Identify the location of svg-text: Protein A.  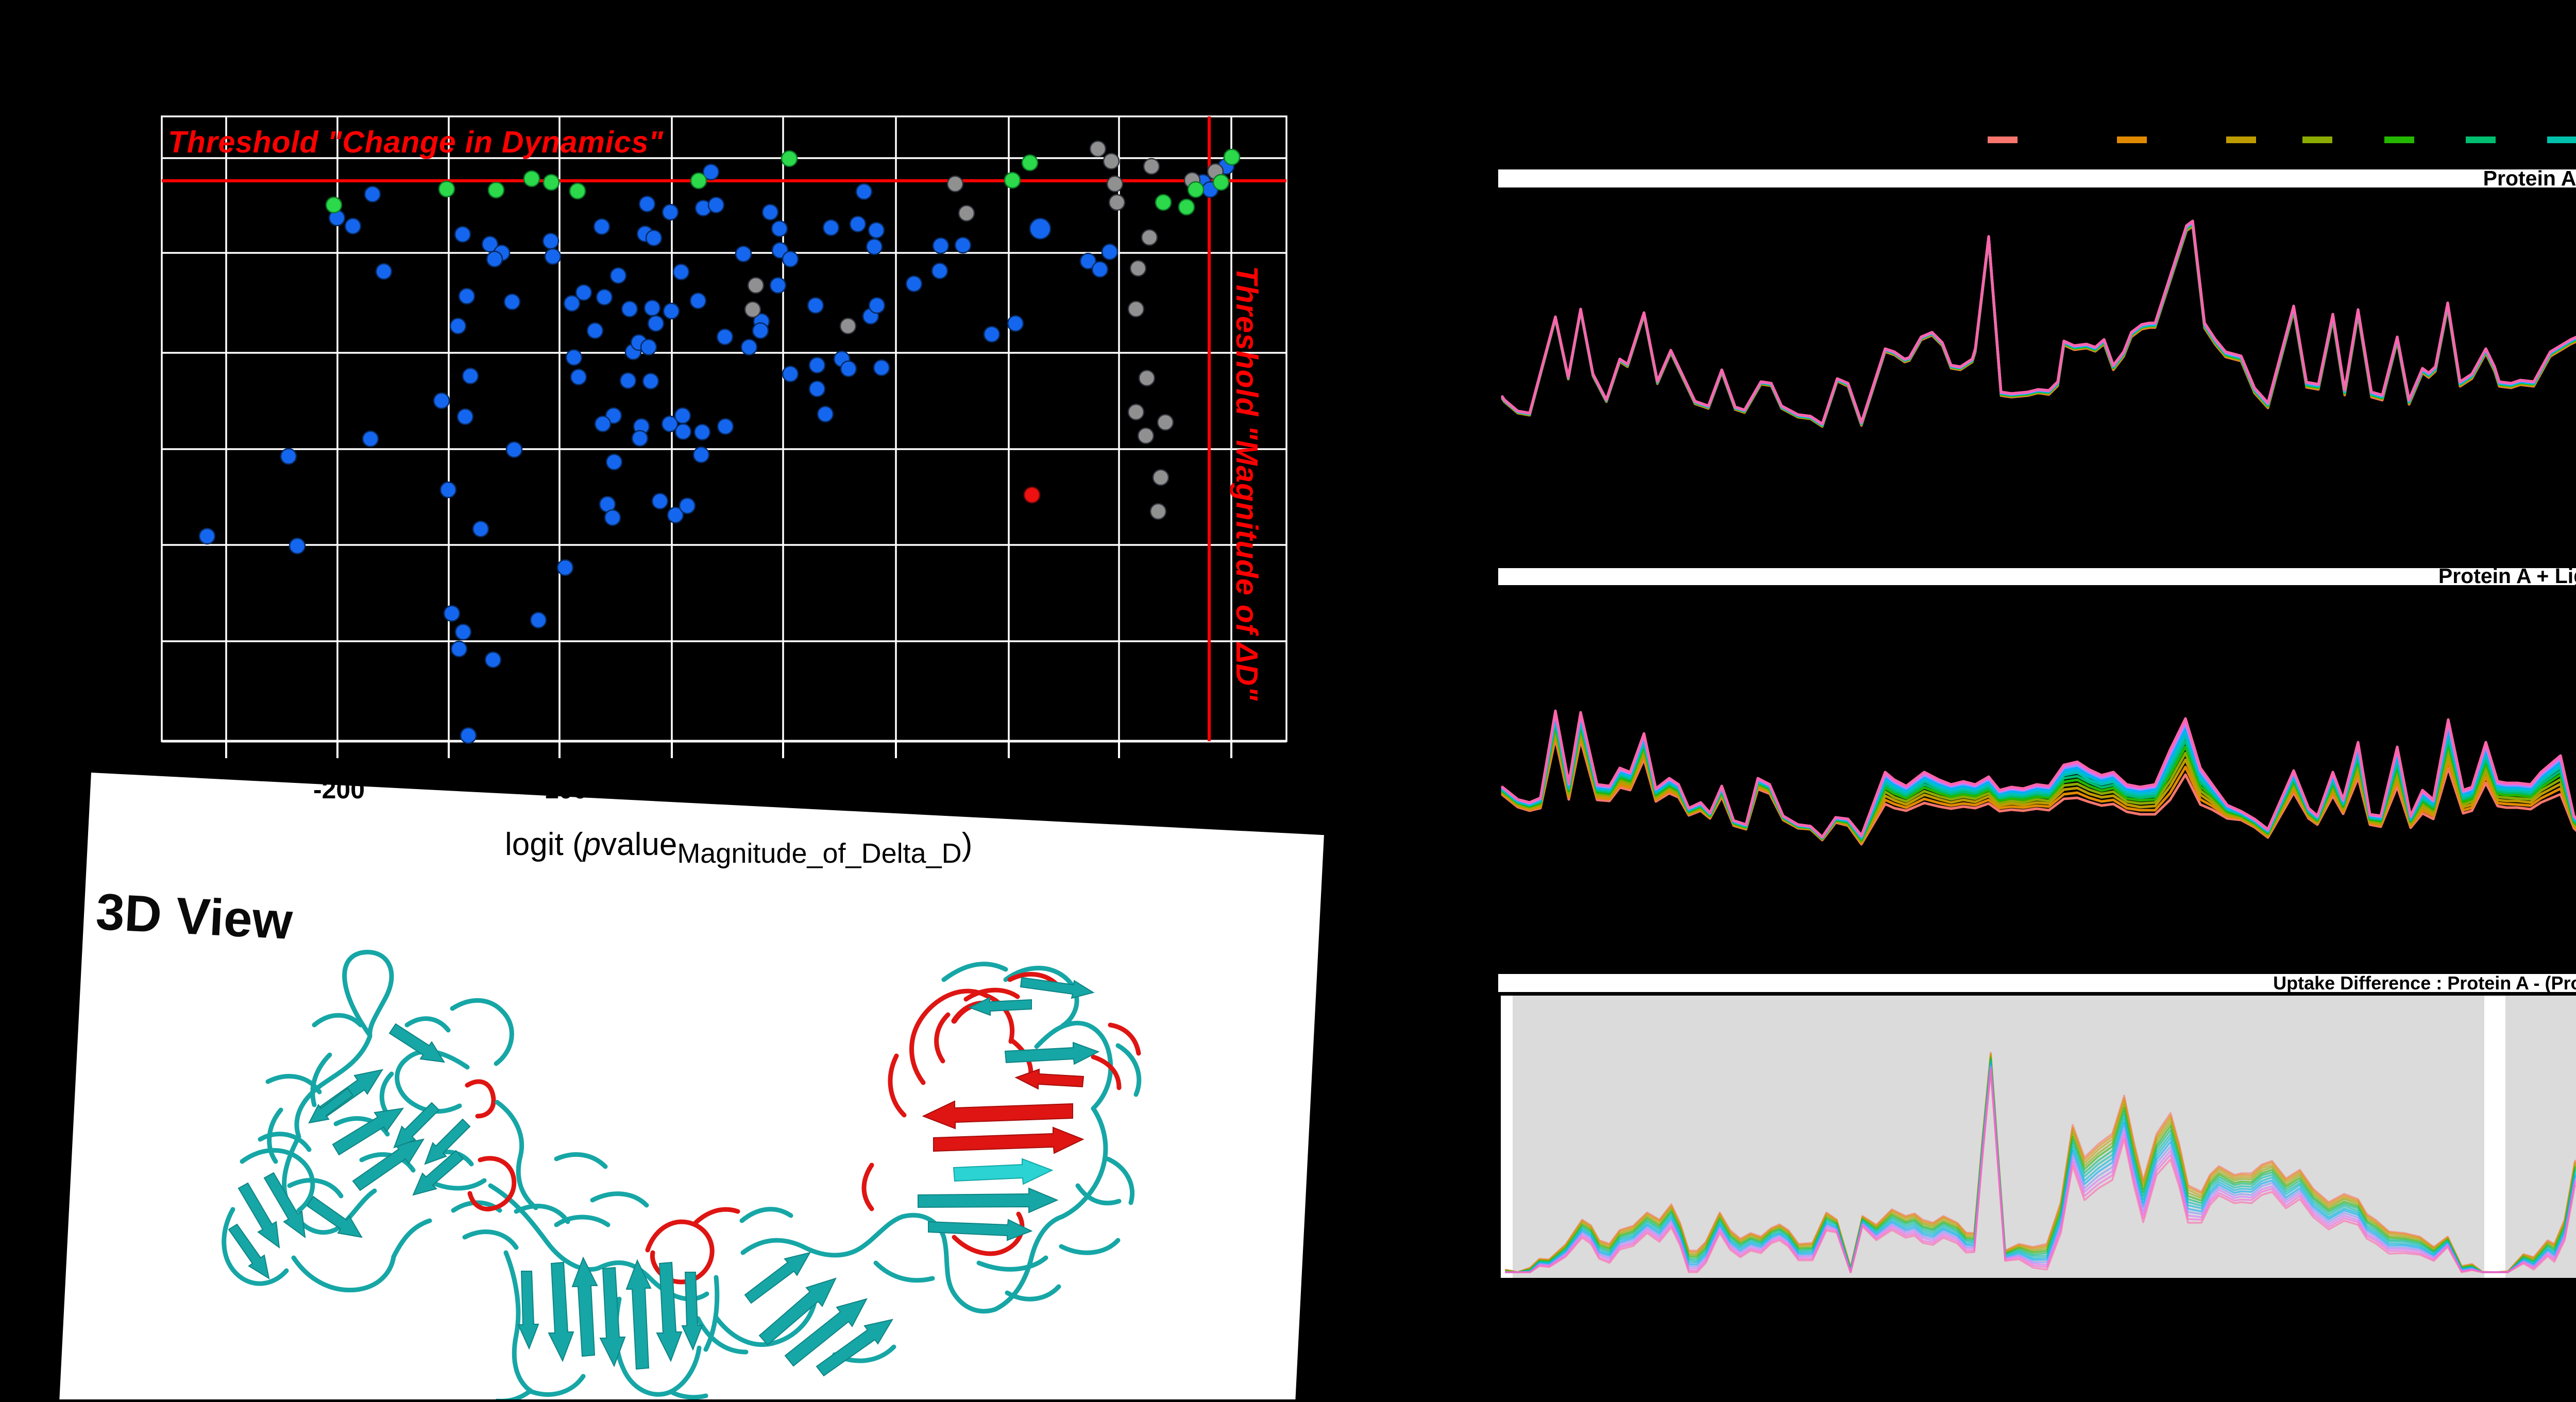
(2529, 178).